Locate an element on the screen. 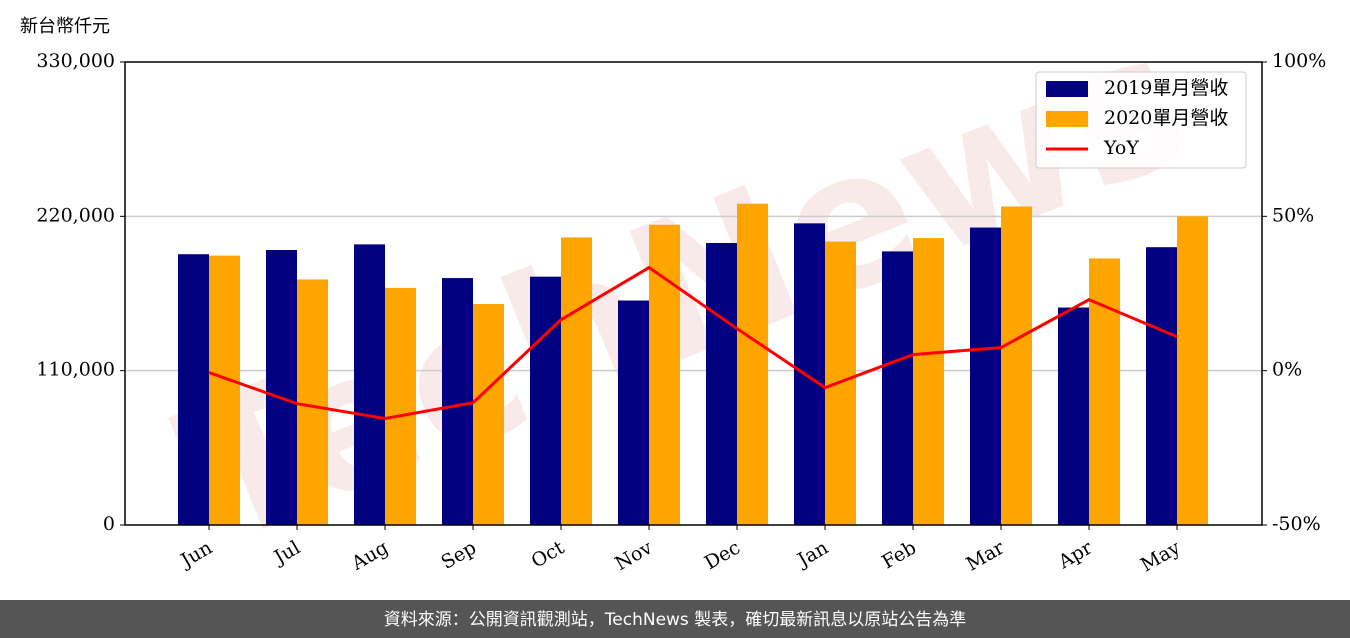 This screenshot has width=1350, height=638. y-tick-label: 0 is located at coordinates (109, 524).